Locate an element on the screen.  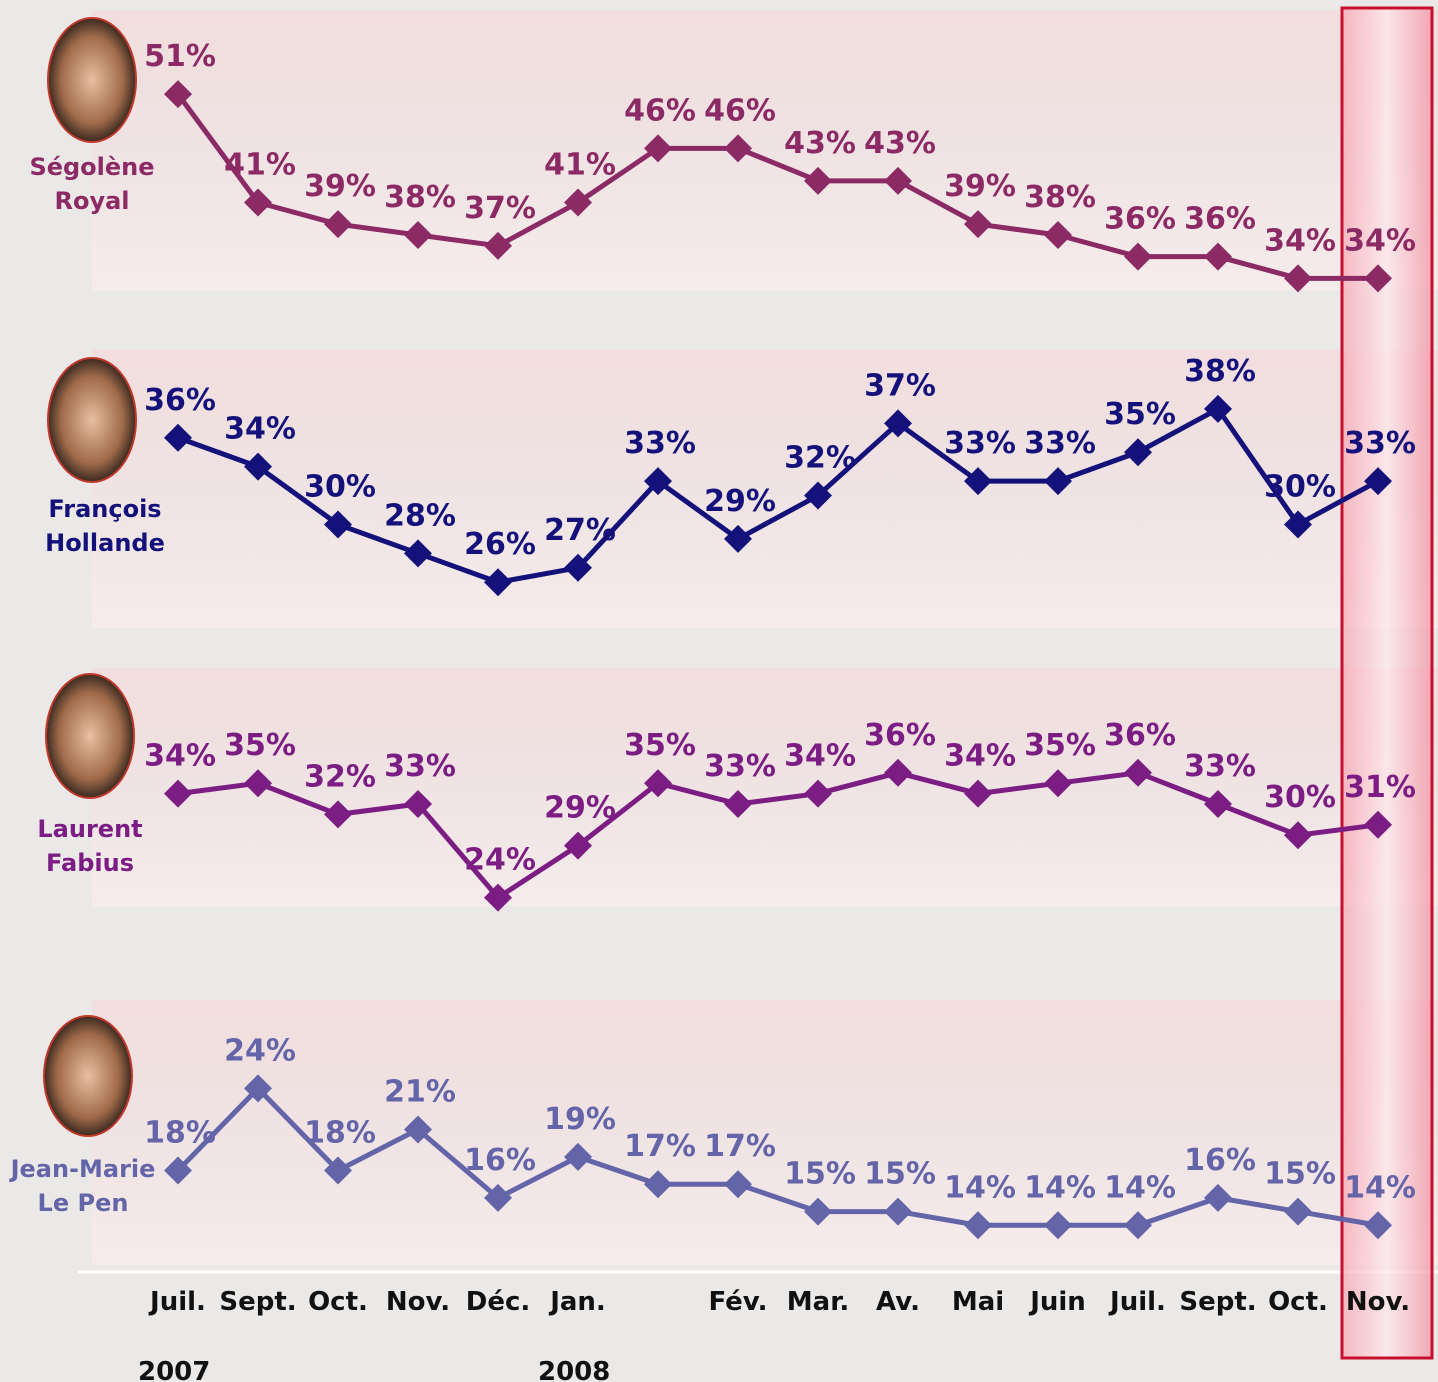
value-label: 18% is located at coordinates (180, 1133).